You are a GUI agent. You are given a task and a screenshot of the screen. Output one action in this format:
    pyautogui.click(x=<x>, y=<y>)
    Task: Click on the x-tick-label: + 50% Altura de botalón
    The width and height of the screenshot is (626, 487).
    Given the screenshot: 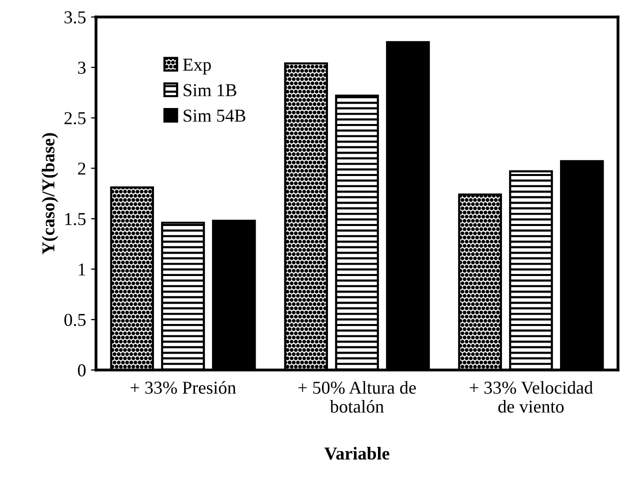 What is the action you would take?
    pyautogui.click(x=357, y=397)
    